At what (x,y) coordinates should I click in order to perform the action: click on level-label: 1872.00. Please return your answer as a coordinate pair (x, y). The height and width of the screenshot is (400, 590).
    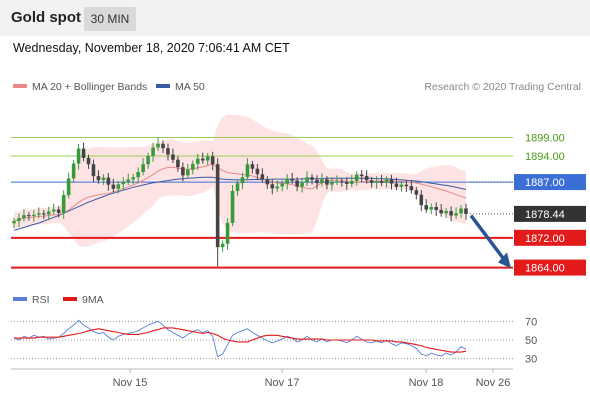
    Looking at the image, I should click on (545, 239).